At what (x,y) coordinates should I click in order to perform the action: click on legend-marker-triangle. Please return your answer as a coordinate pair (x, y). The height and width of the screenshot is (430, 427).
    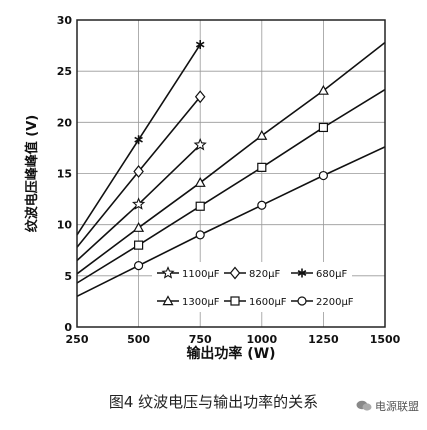
    Looking at the image, I should click on (168, 300).